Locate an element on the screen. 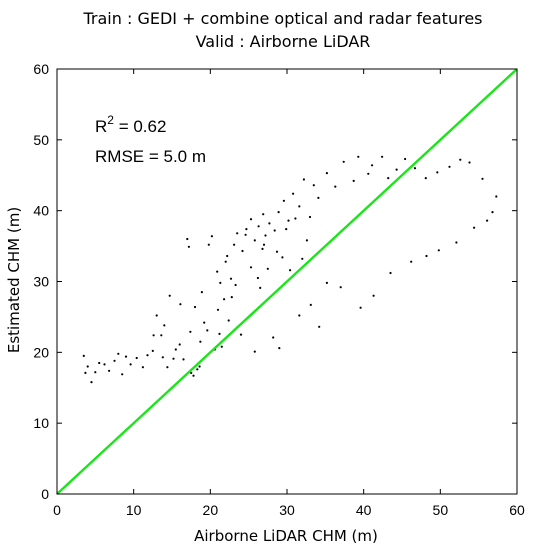 This screenshot has width=533, height=550. x-tick-label: 40 is located at coordinates (364, 510).